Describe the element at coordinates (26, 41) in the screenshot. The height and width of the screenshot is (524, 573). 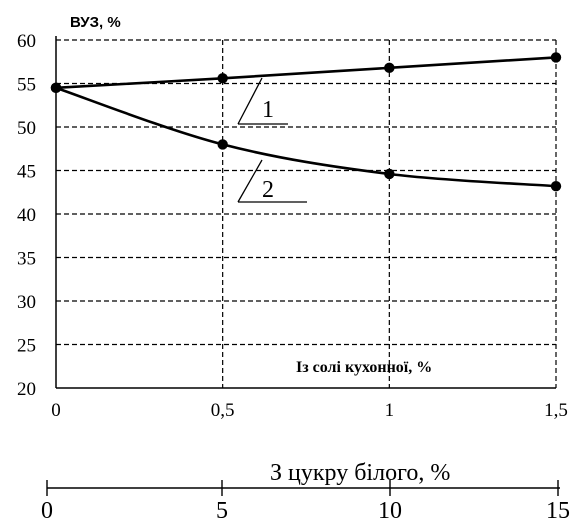
I see `y-tick-label: 60` at that location.